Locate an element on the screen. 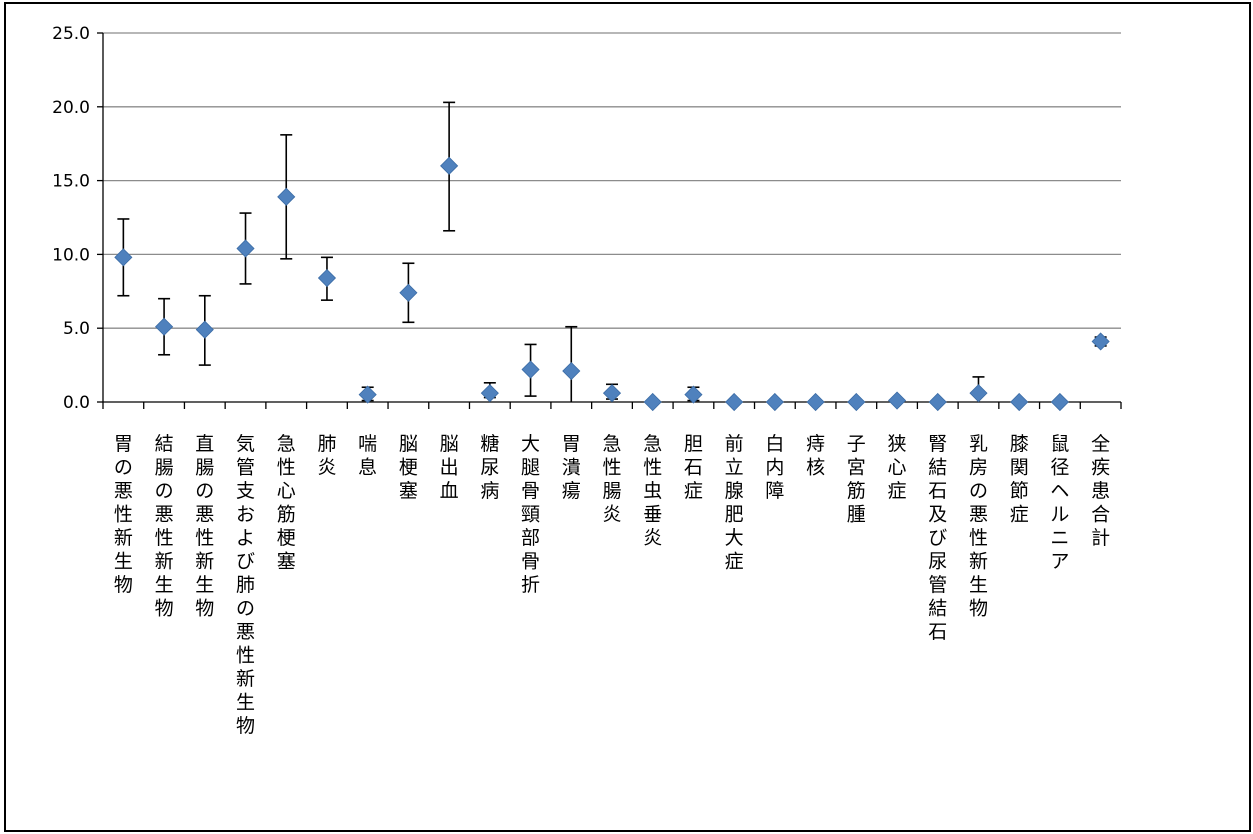 Image resolution: width=1253 pixels, height=834 pixels. x-category-label: 腎結石及び尿管結石 is located at coordinates (937, 538).